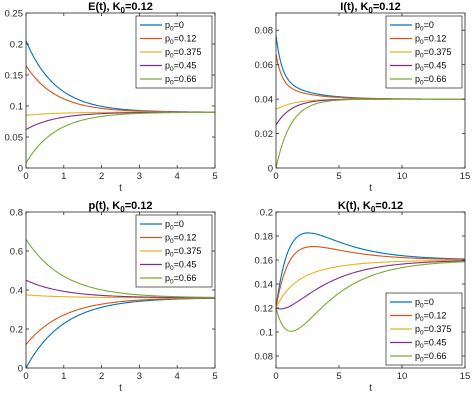 The width and height of the screenshot is (474, 400). What do you see at coordinates (14, 138) in the screenshot?
I see `y-tick-label: 0.05` at bounding box center [14, 138].